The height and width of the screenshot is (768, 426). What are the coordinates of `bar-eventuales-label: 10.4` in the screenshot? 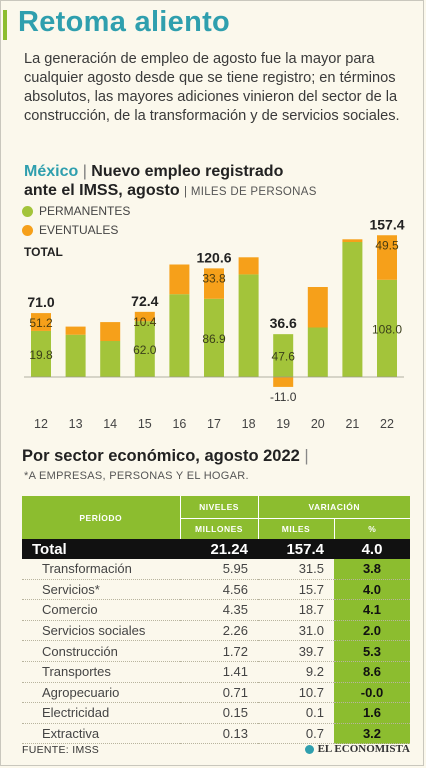 It's located at (145, 322).